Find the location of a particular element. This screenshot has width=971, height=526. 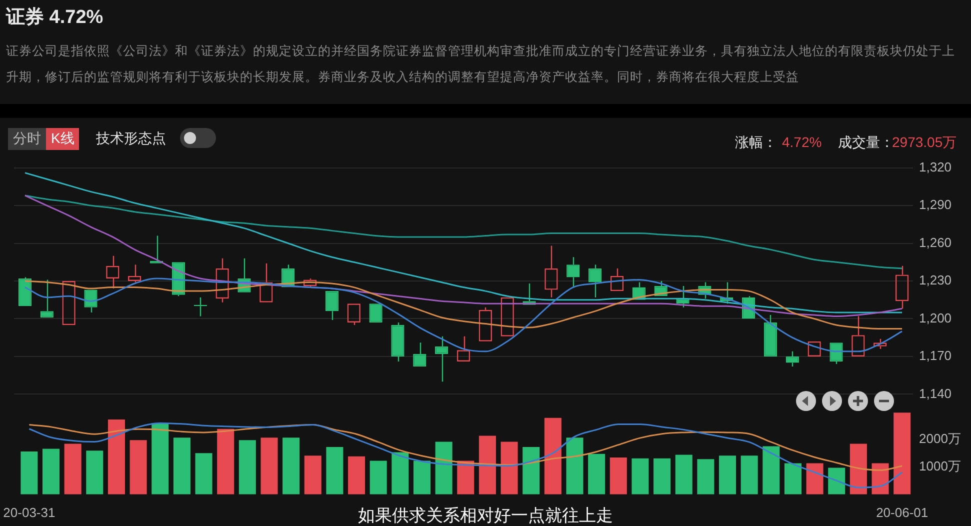

y-tick-label: 1,200 is located at coordinates (935, 318).